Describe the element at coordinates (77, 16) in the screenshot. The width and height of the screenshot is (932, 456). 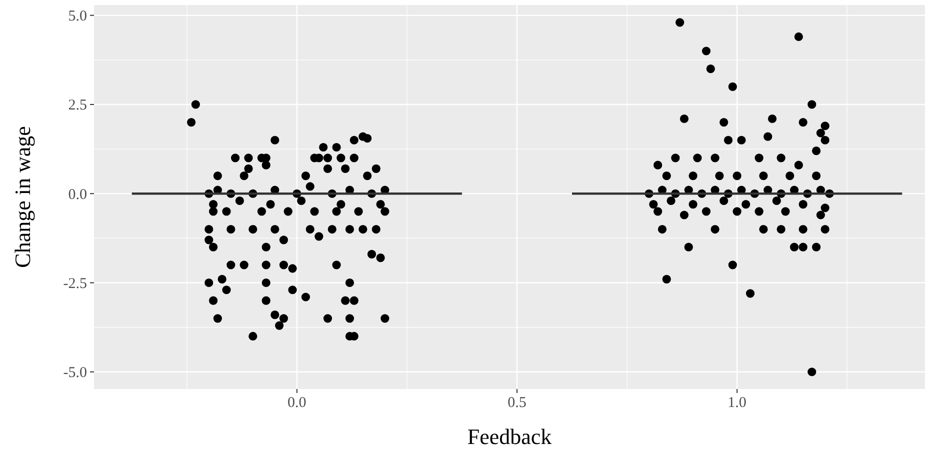
I see `y-tick-label: 5.0` at that location.